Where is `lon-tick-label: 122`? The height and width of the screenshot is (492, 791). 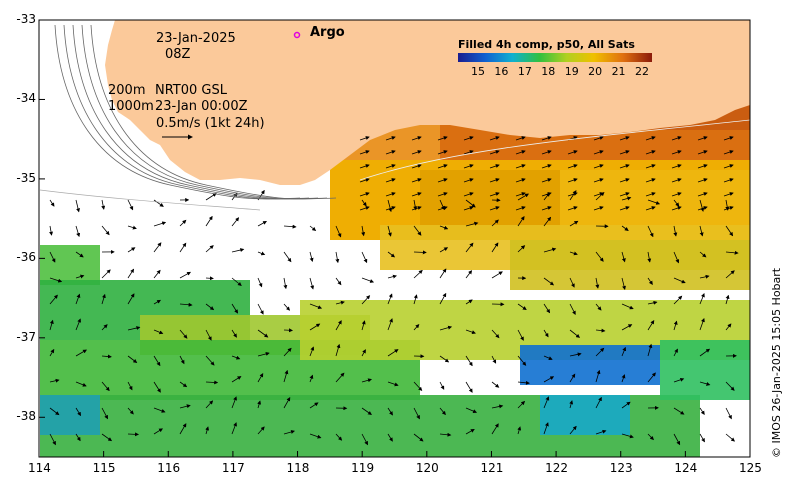 lon-tick-label: 122 is located at coordinates (556, 468).